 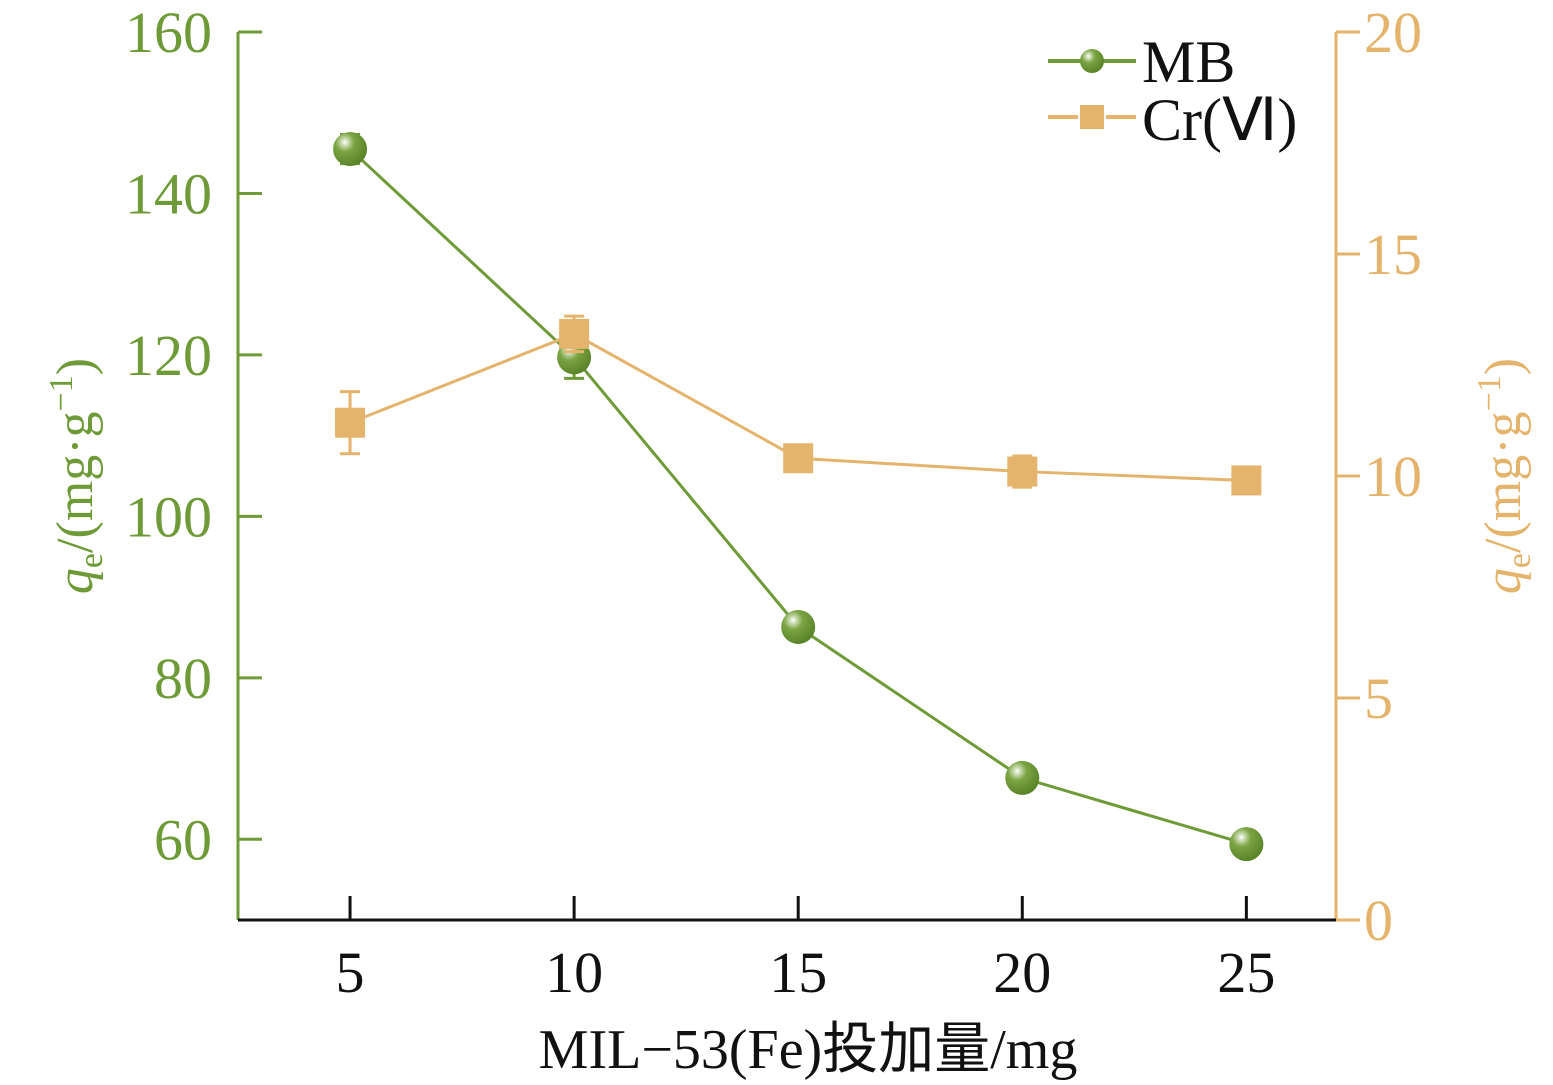 I want to click on legend-label-mb: MB, so click(x=1188, y=62).